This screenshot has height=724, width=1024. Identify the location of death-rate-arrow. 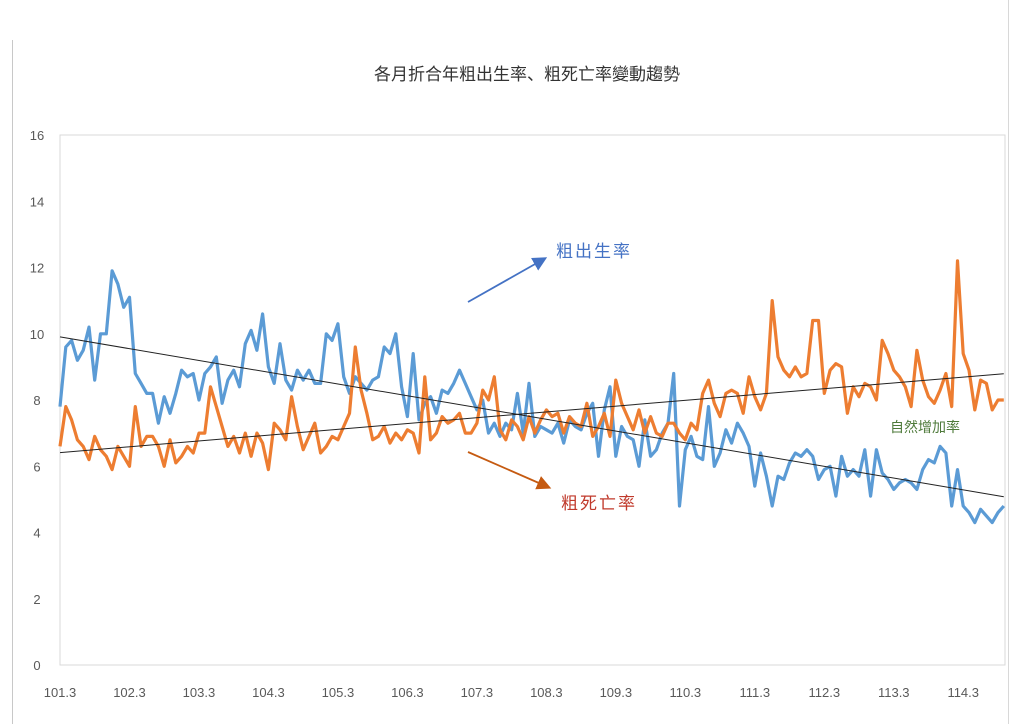
(509, 470).